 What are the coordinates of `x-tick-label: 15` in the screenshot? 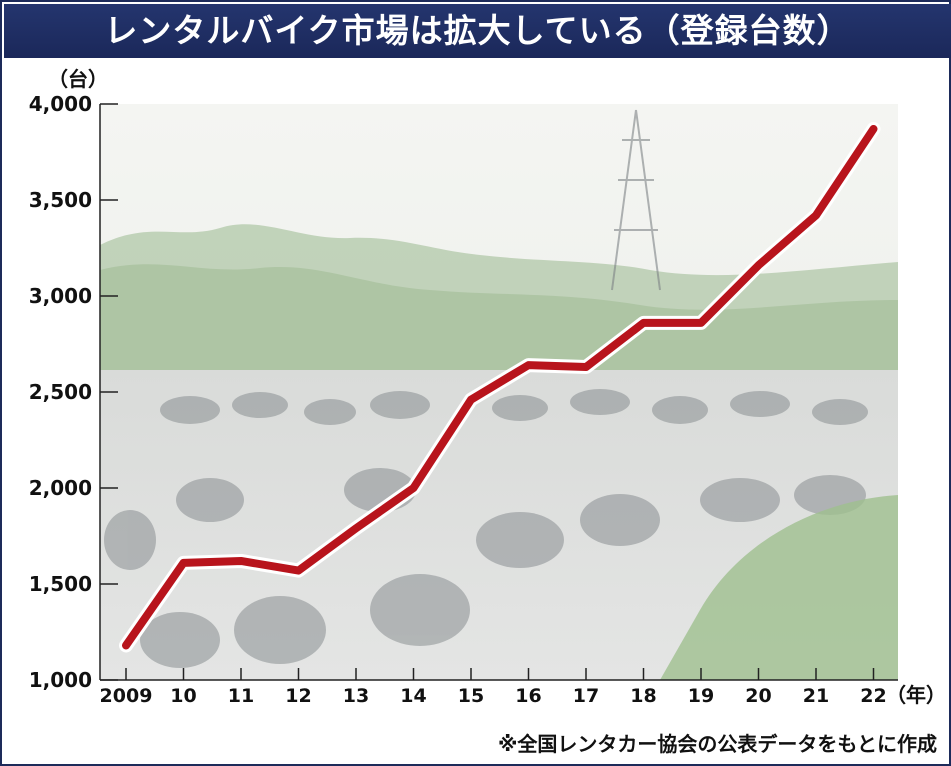 It's located at (471, 696).